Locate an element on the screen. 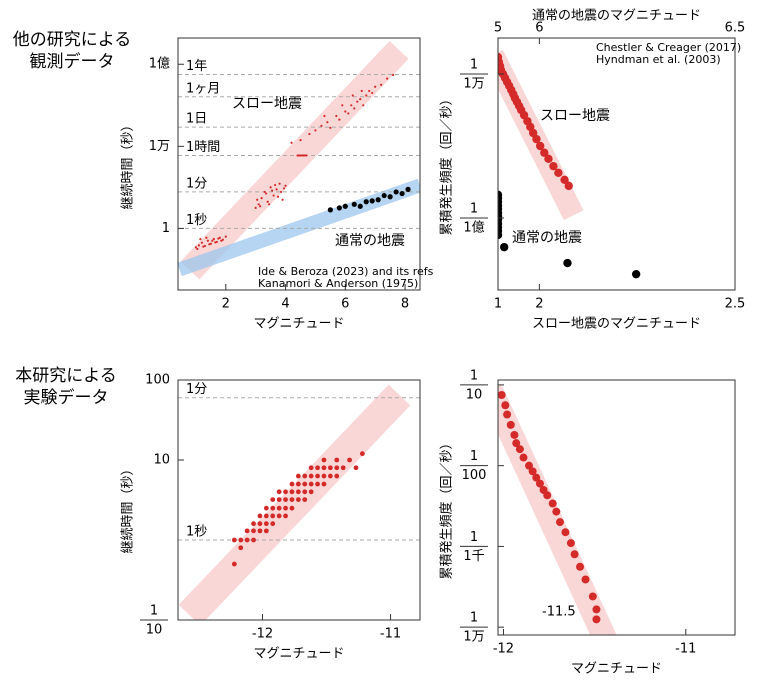 This screenshot has height=681, width=768. x-tick-label: -11 is located at coordinates (390, 634).